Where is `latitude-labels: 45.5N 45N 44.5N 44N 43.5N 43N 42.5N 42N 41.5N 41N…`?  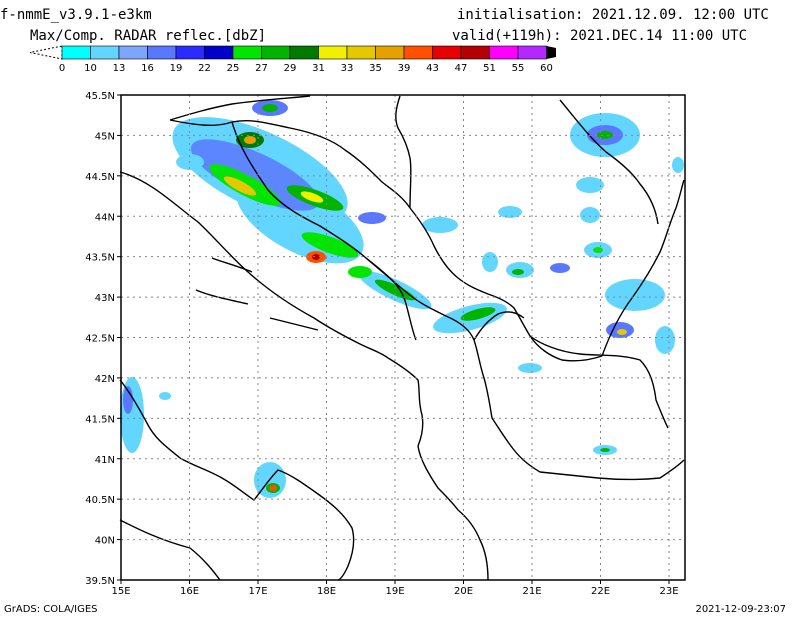
latitude-labels: 45.5N 45N 44.5N 44N 43.5N 43N 42.5N 42N 41.5N 41N… is located at coordinates (103, 339).